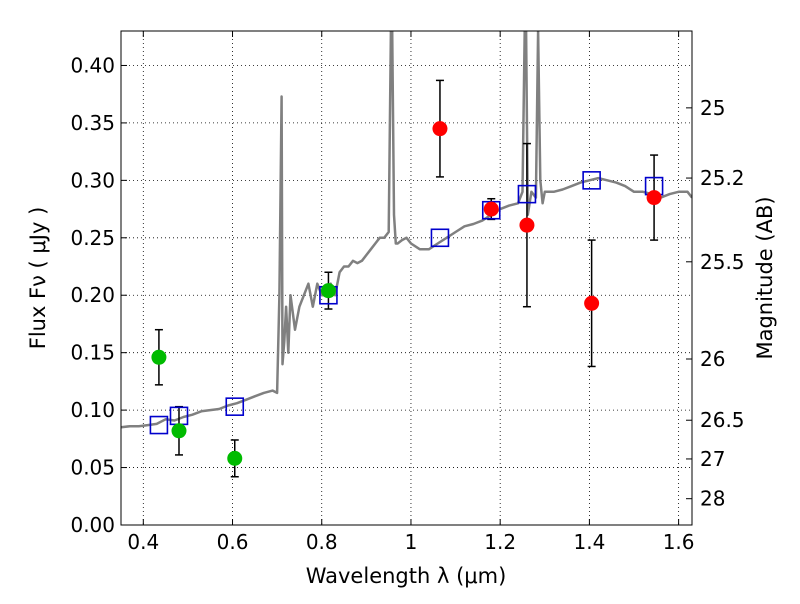 This screenshot has height=604, width=800. What do you see at coordinates (722, 420) in the screenshot?
I see `right-tick-label: 26.5` at bounding box center [722, 420].